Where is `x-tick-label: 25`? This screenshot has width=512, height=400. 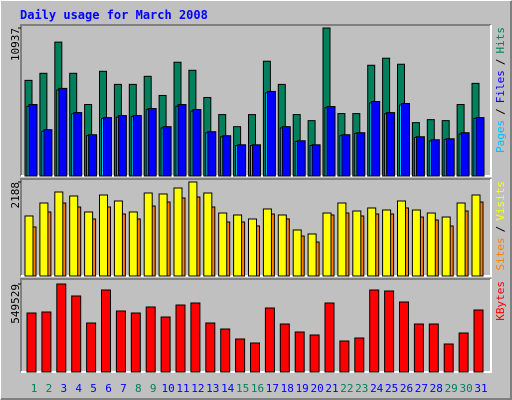 x-tick-label: 25 is located at coordinates (391, 388).